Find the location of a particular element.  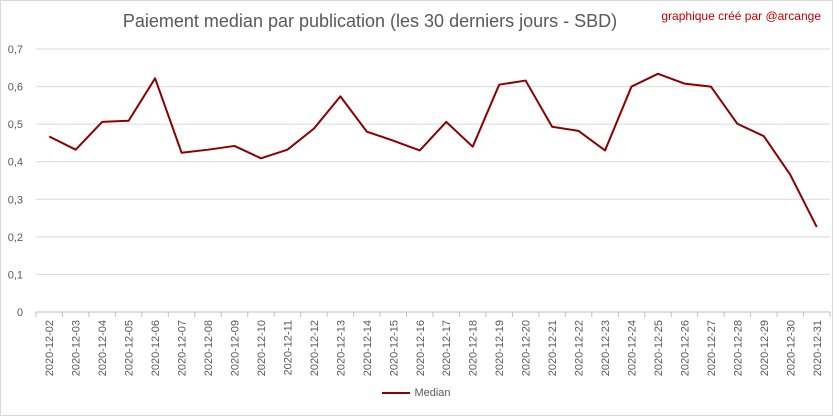

y-tick-label: 0,1 is located at coordinates (15, 275).